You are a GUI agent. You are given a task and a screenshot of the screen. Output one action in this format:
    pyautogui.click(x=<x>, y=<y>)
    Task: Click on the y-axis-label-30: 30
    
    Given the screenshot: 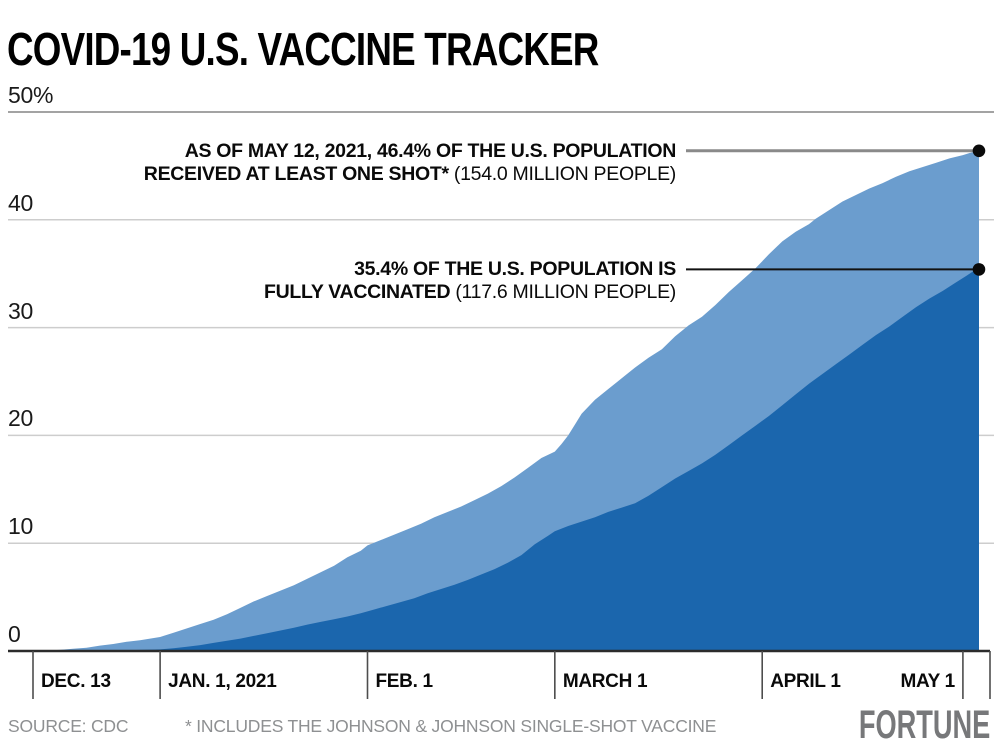 What is the action you would take?
    pyautogui.click(x=20, y=310)
    